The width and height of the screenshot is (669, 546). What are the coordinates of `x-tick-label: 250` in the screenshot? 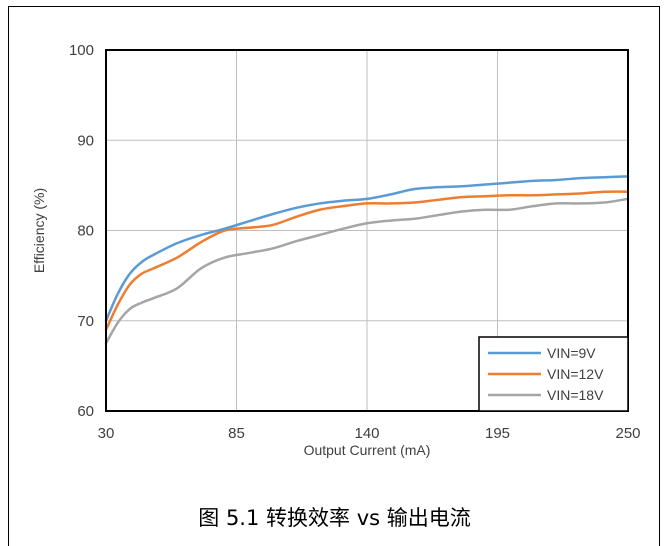 It's located at (627, 433).